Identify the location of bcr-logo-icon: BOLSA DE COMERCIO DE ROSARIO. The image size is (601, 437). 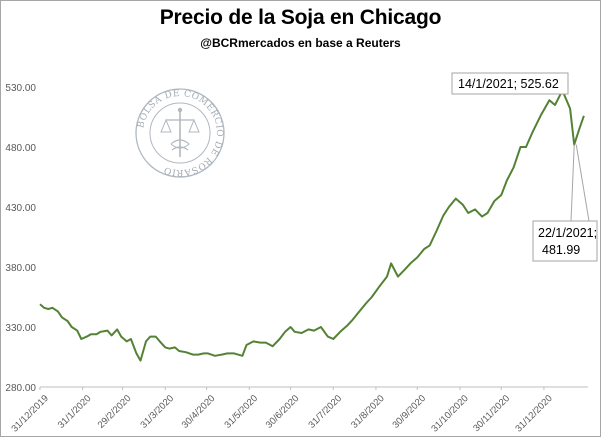
(180, 133).